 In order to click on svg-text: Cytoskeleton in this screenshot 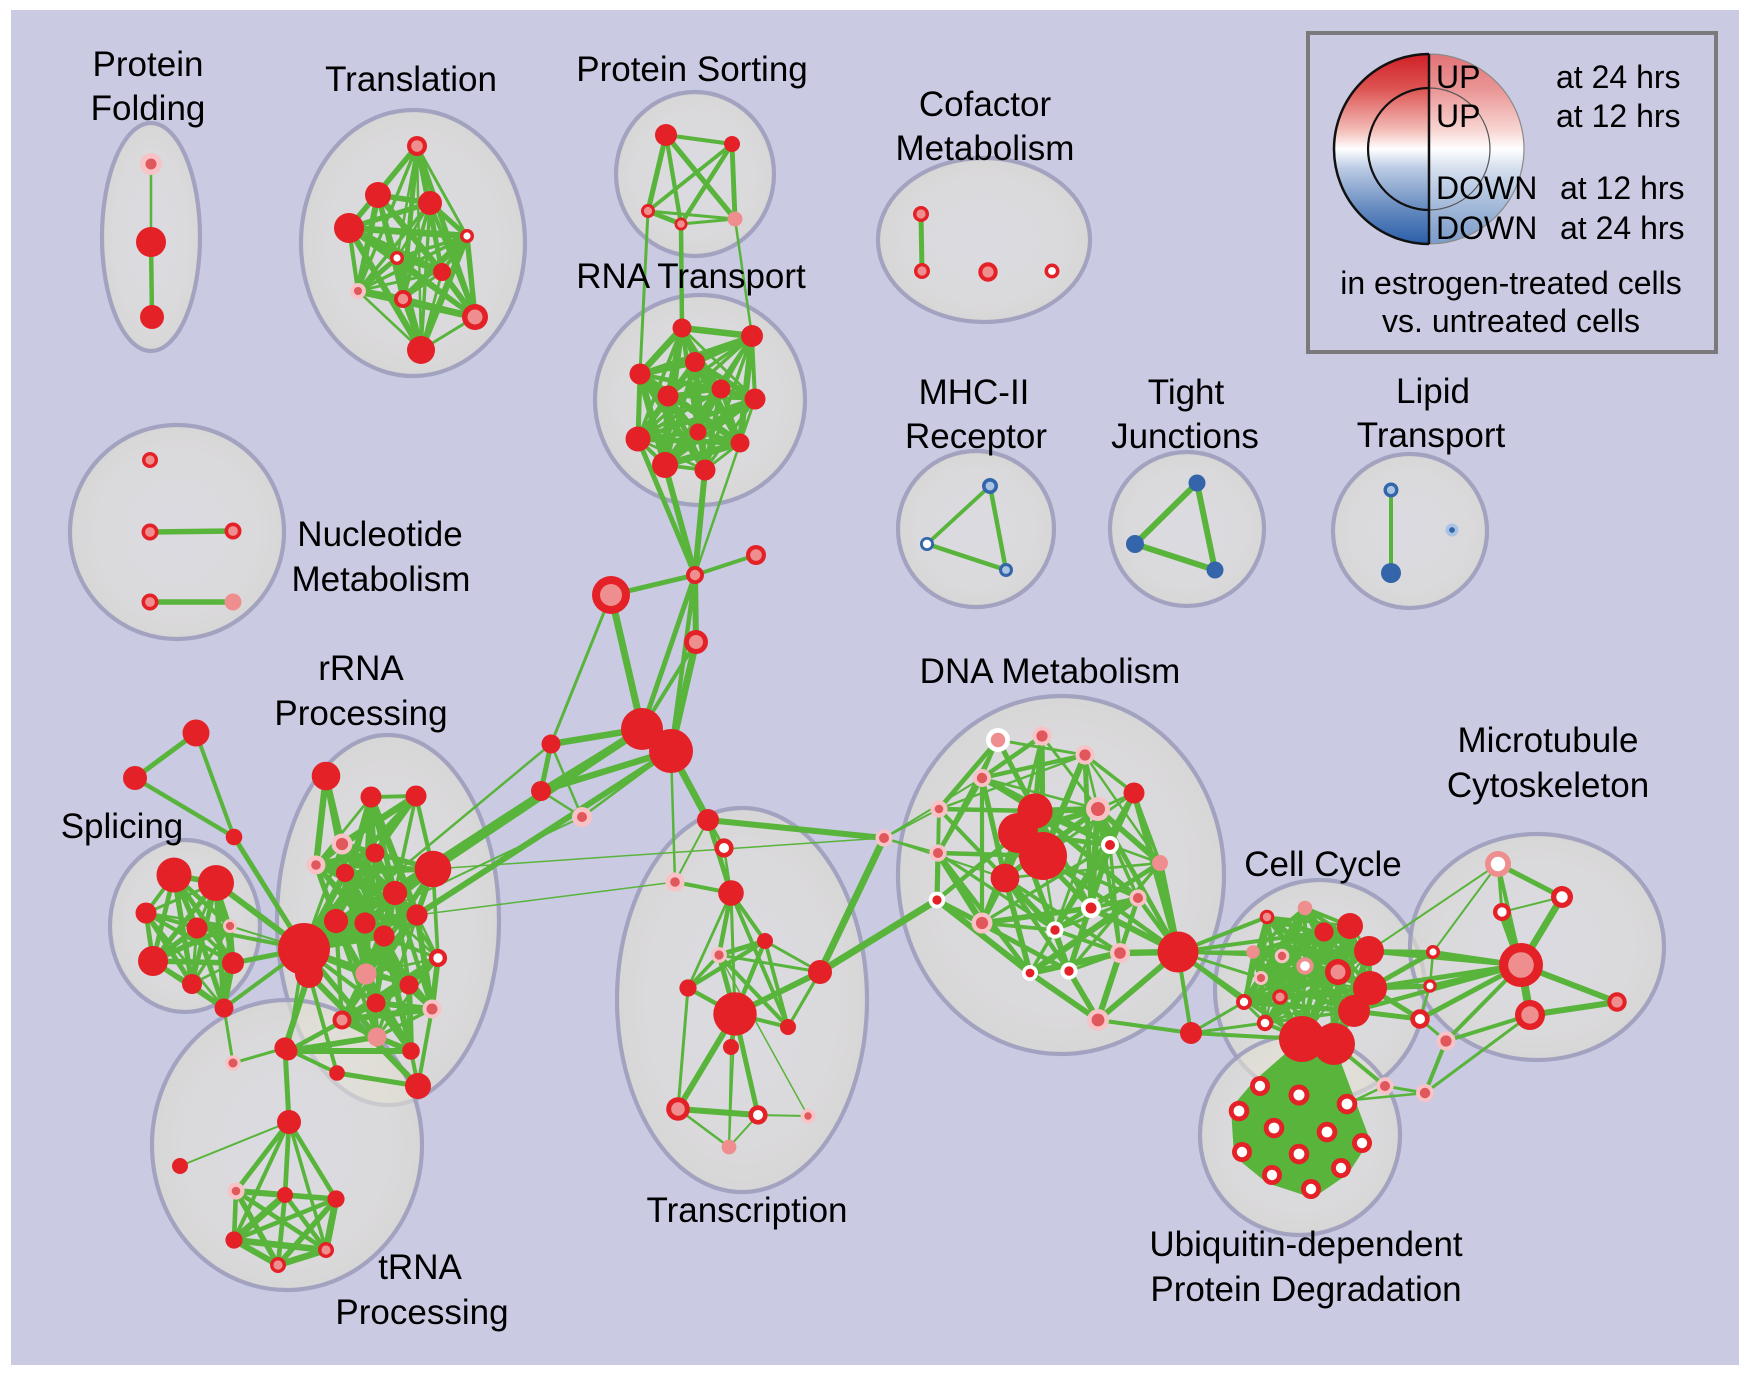, I will do `click(1548, 785)`.